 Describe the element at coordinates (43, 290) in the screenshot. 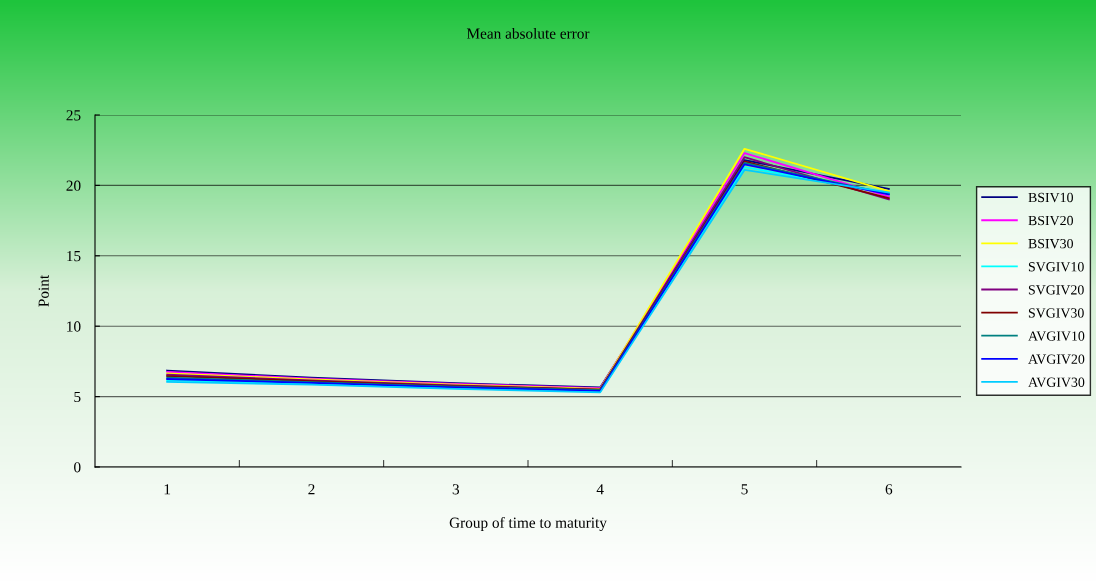

I see `y-axis-title: Point` at that location.